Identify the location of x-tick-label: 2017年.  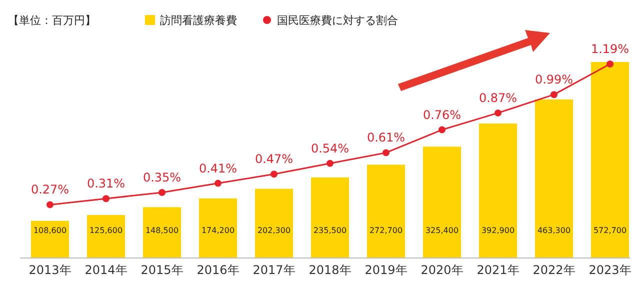
(274, 270).